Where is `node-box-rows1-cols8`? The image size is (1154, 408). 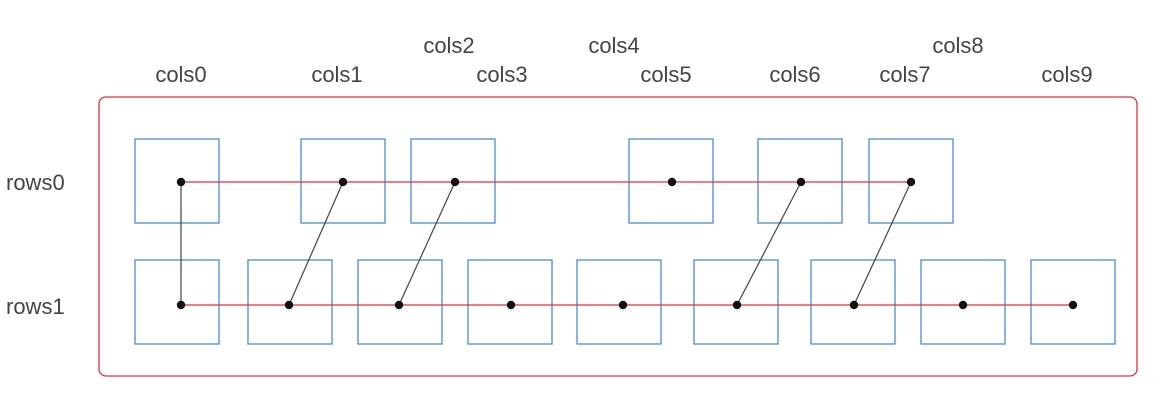
node-box-rows1-cols8 is located at coordinates (963, 302).